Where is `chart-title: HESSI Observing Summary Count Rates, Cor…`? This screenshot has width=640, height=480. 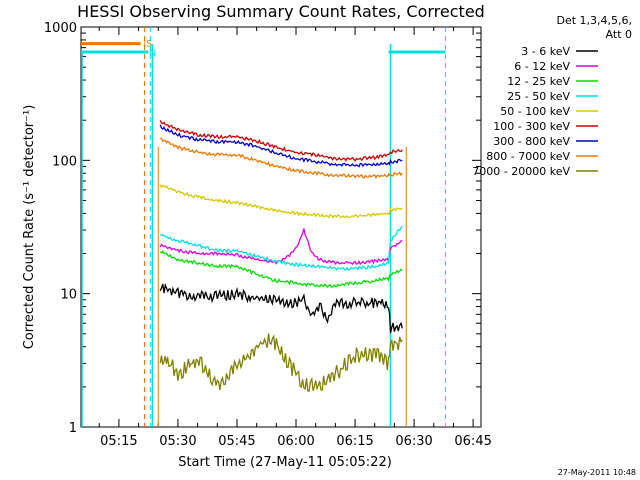
chart-title: HESSI Observing Summary Count Rates, Cor… is located at coordinates (281, 11).